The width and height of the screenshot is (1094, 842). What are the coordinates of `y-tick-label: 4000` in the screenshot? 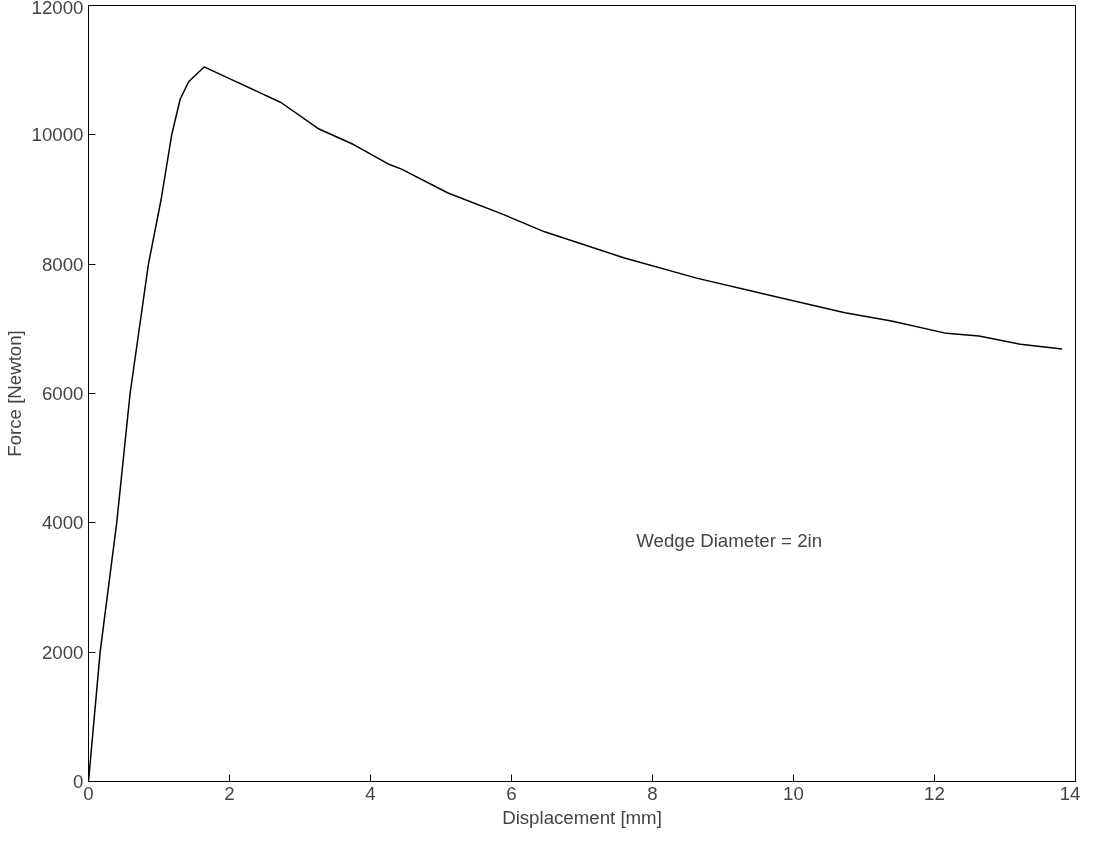 It's located at (63, 523).